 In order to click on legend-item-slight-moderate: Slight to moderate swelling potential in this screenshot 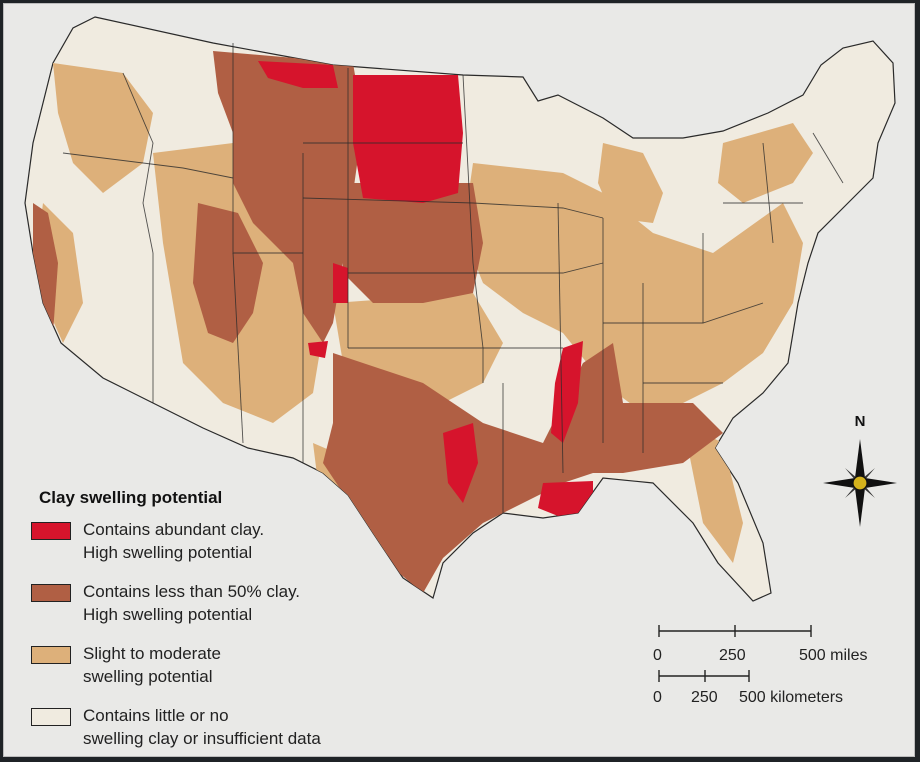, I will do `click(241, 673)`.